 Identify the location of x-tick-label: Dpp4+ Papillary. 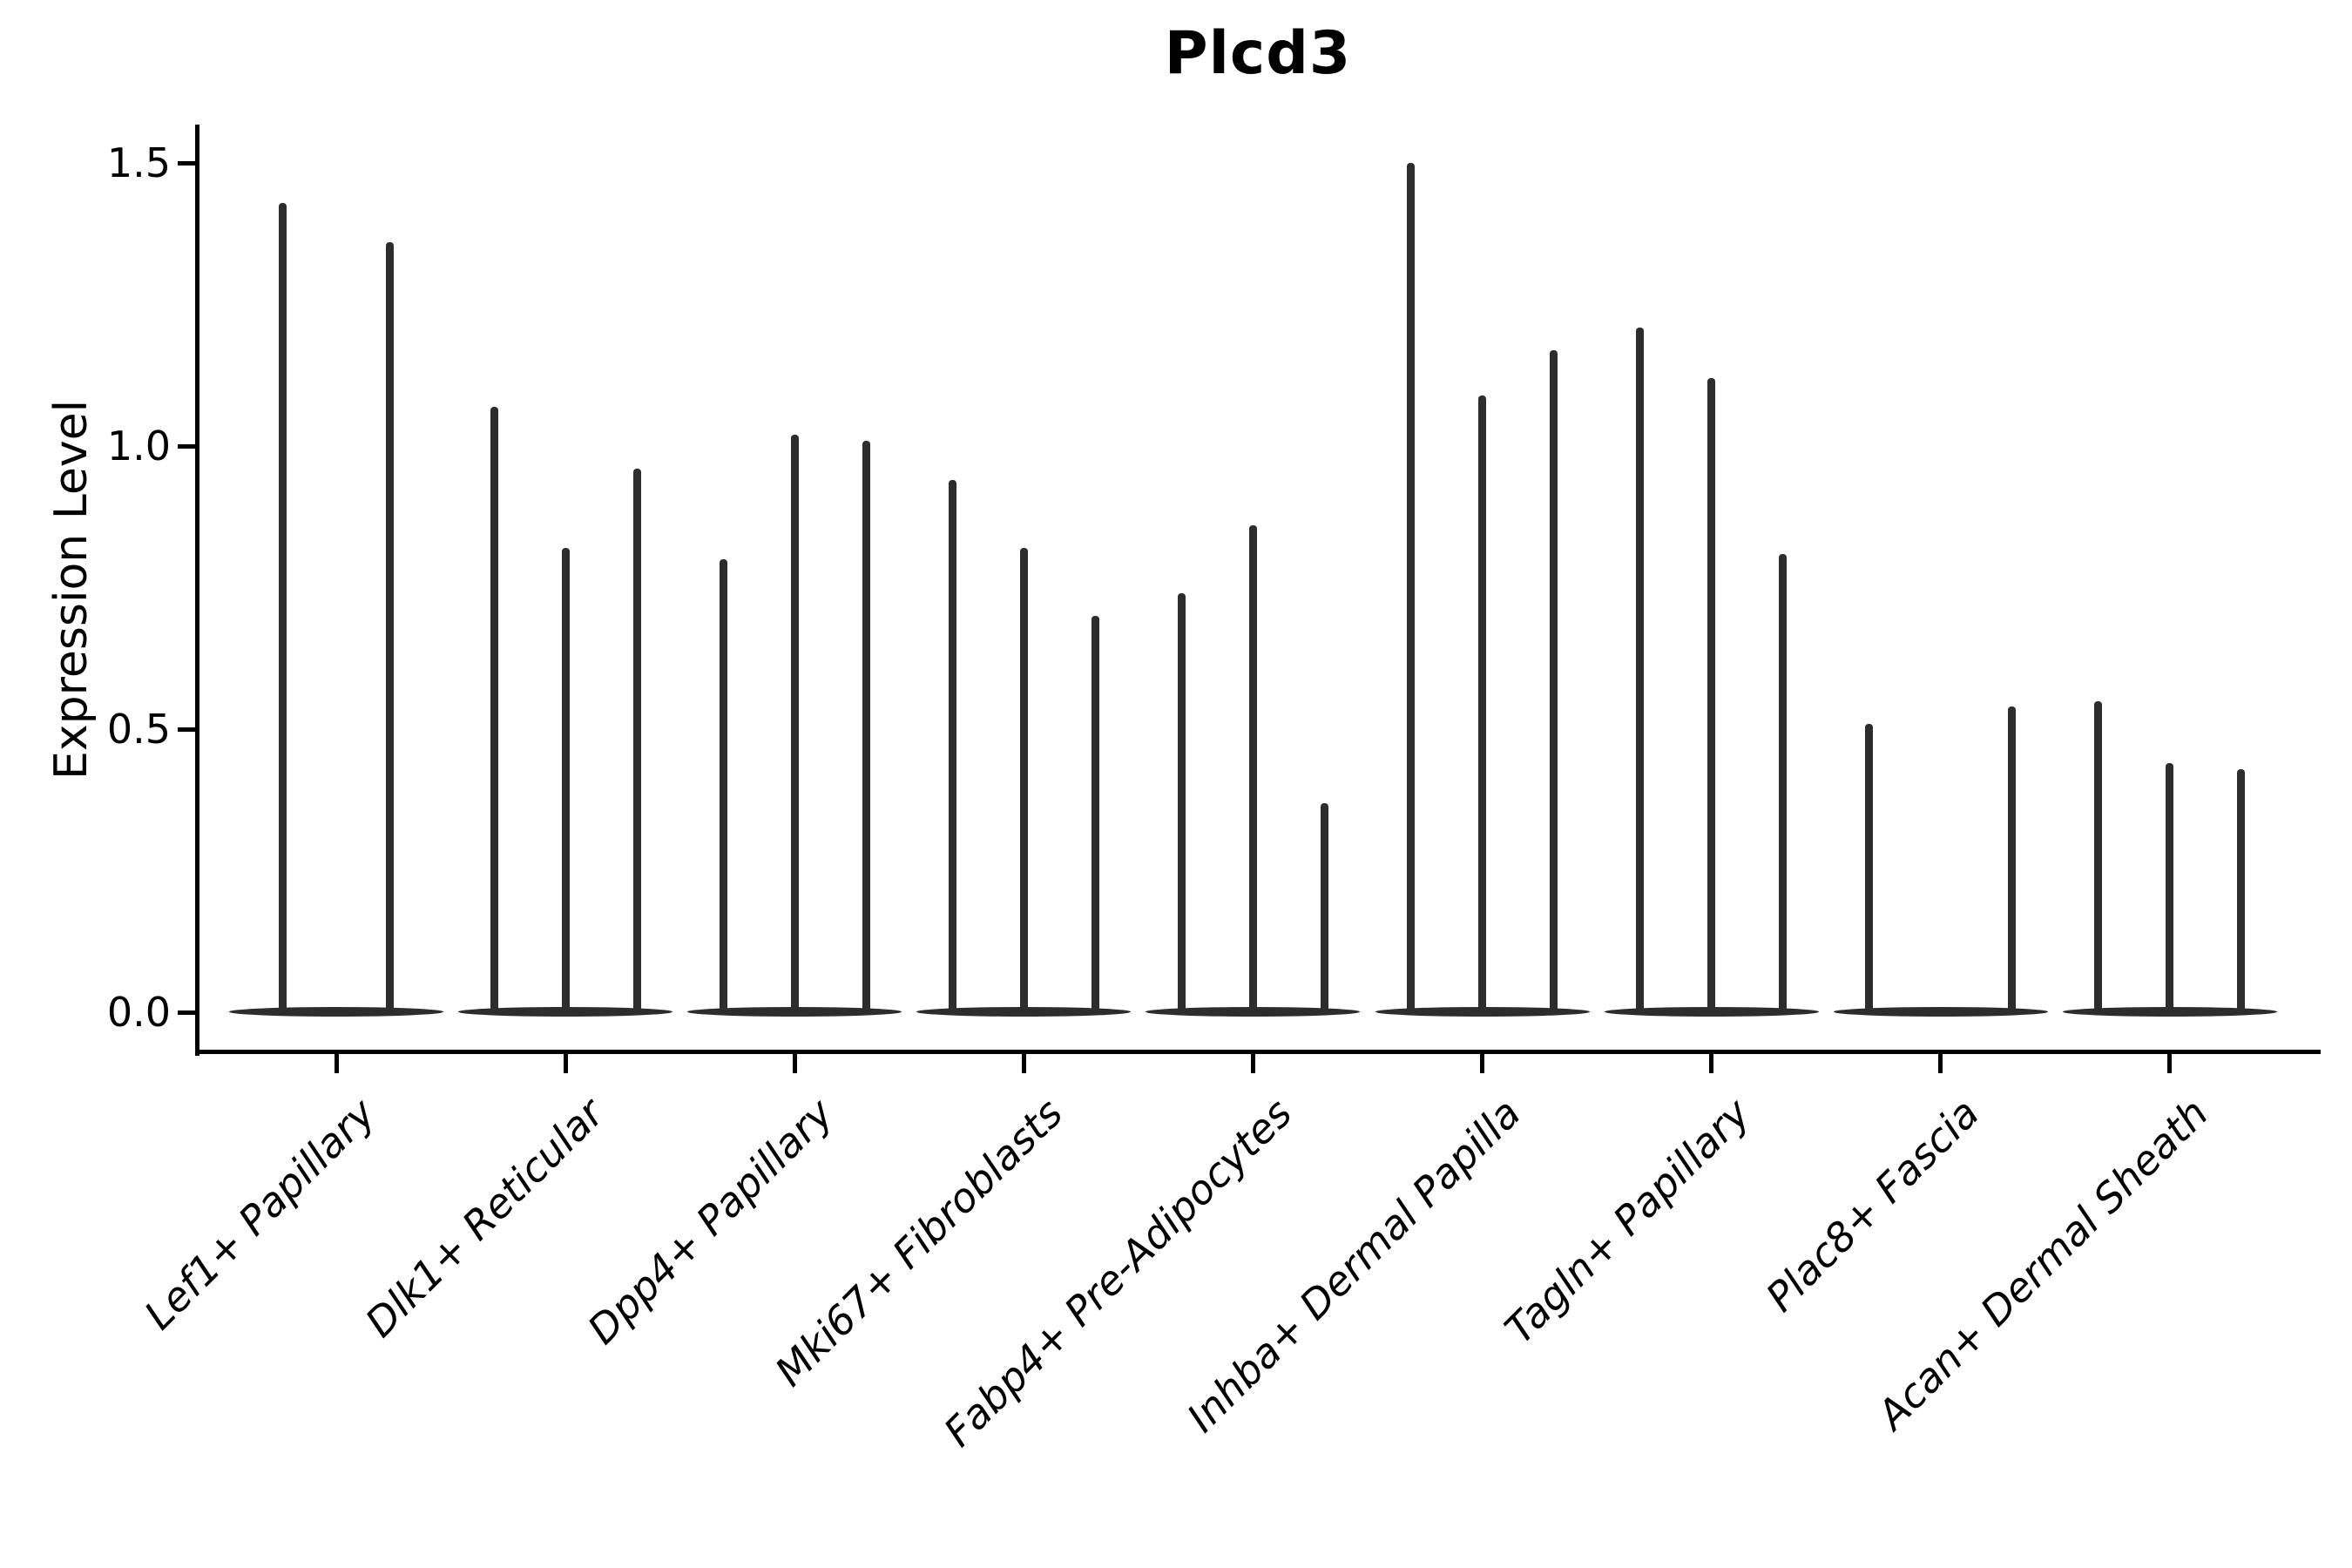
(710, 1221).